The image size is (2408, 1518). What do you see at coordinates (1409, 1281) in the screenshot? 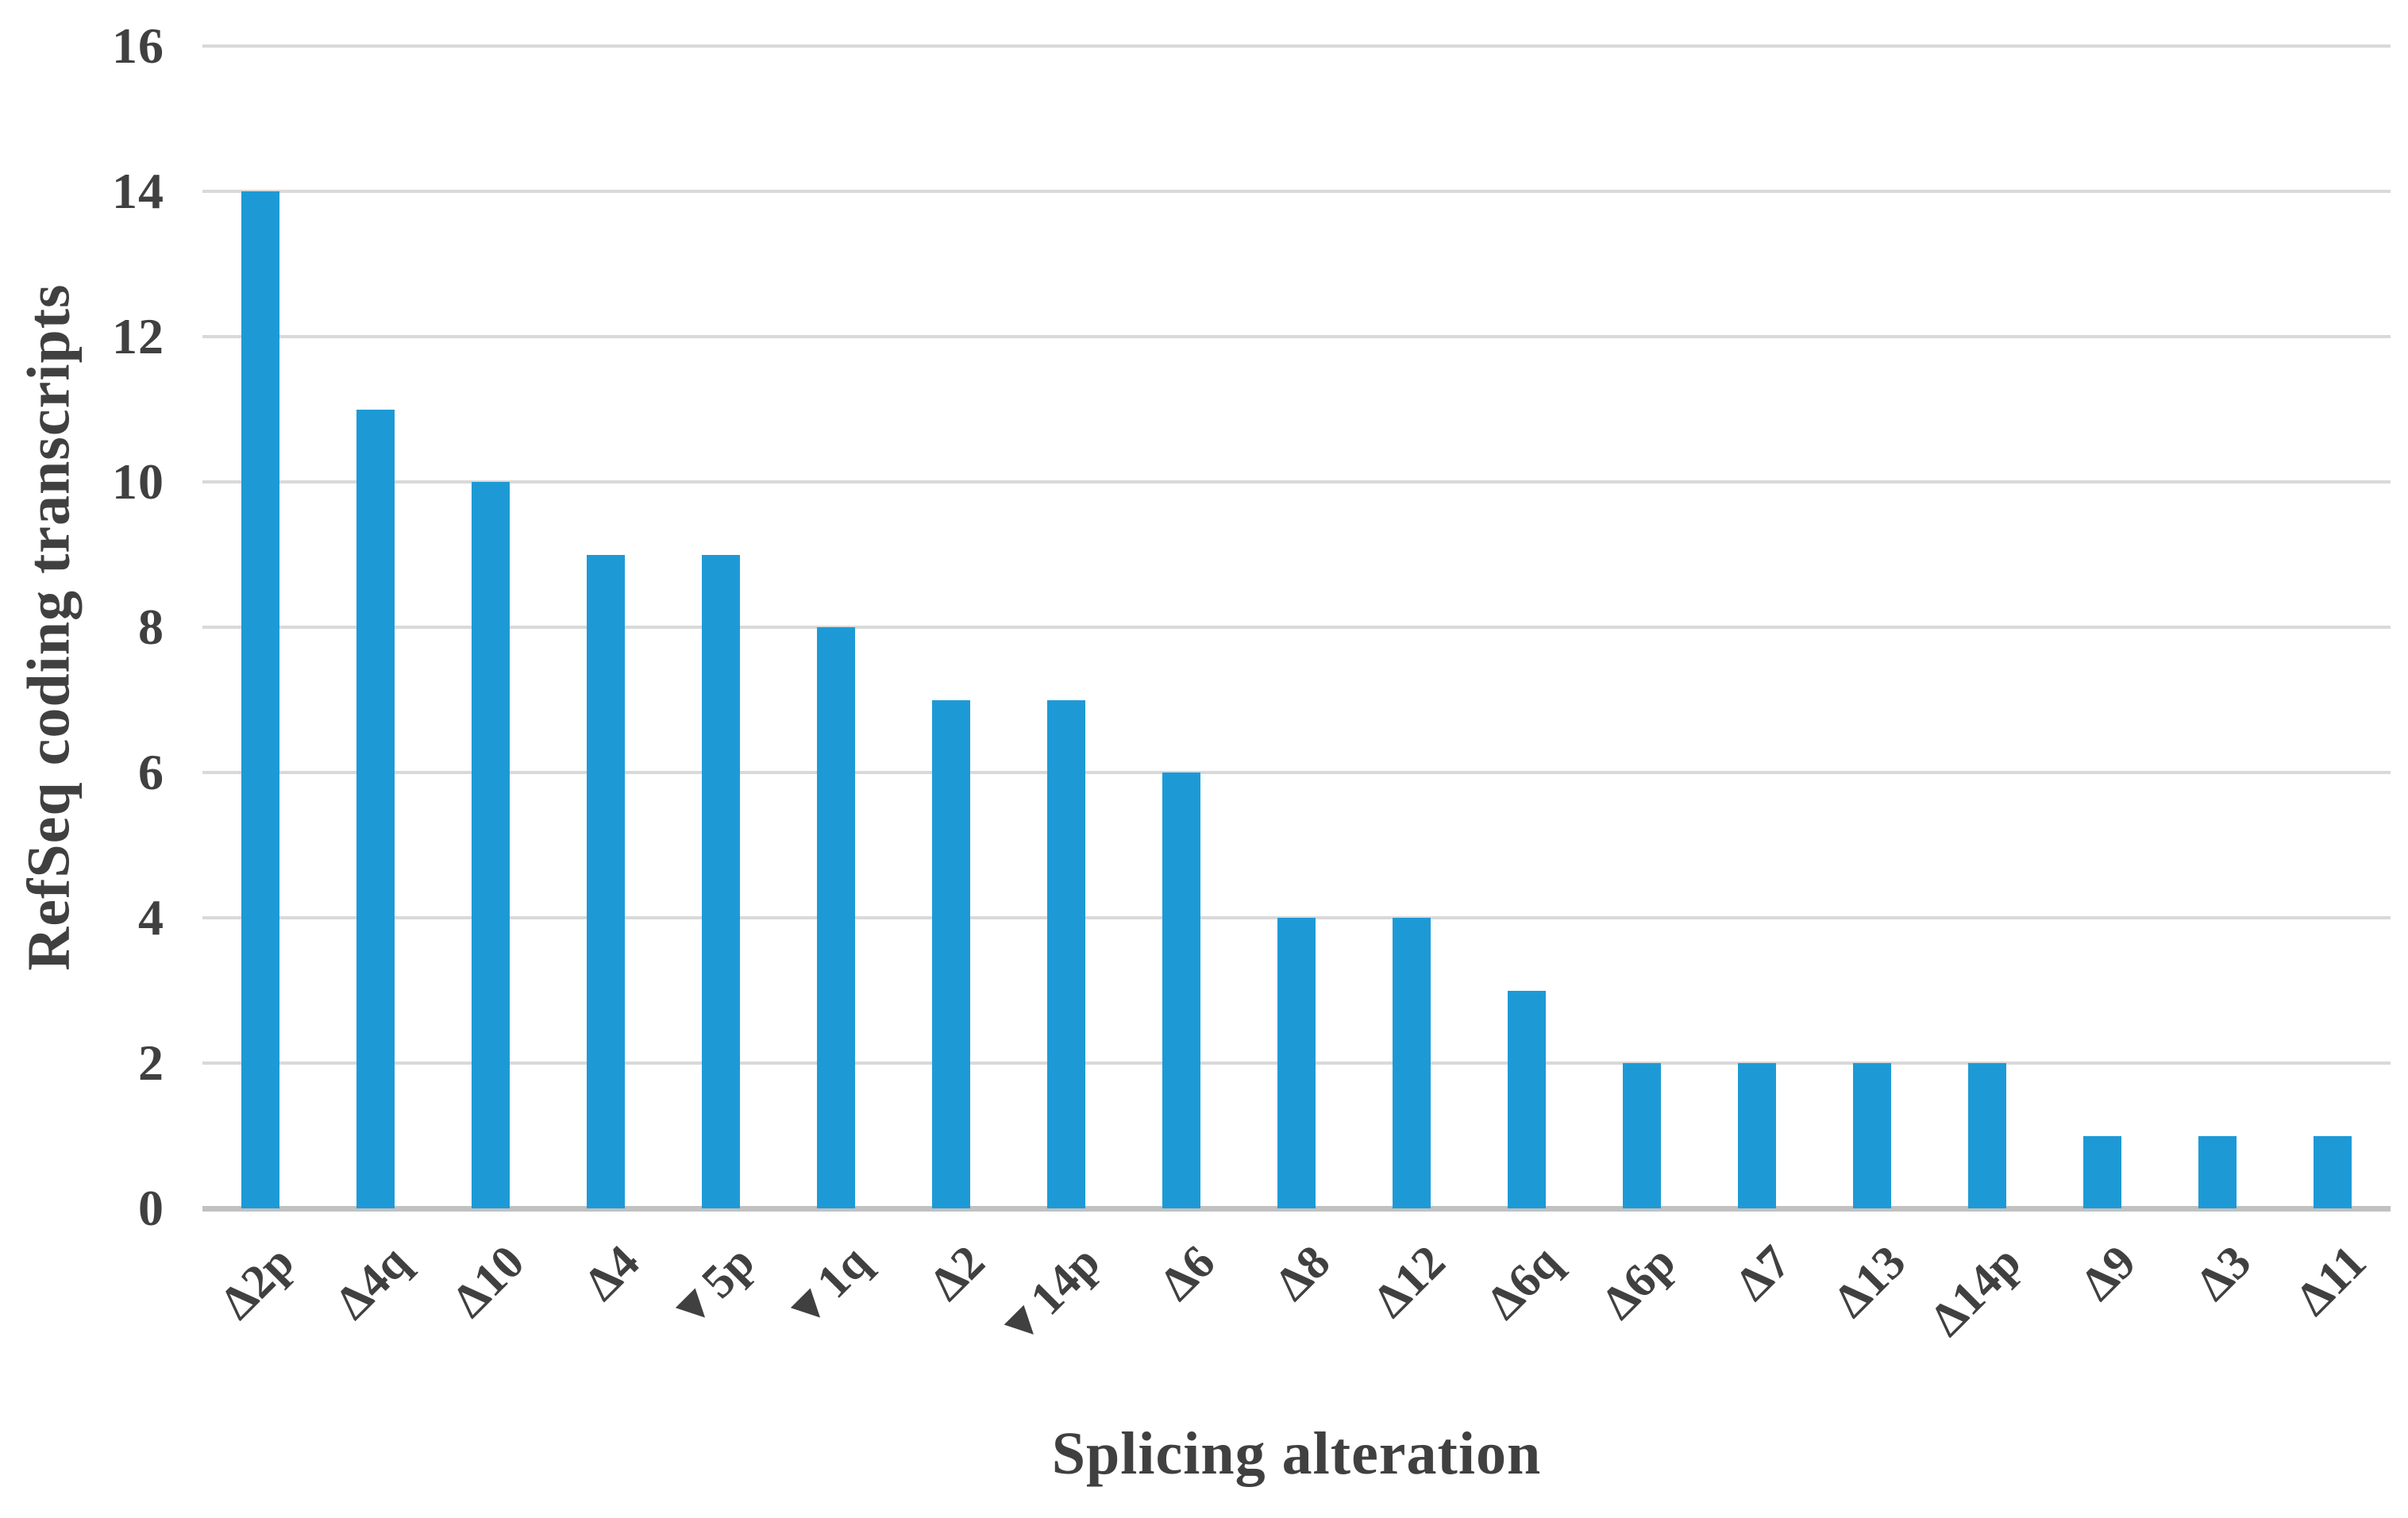
I see `x-tick-label: Δ12` at bounding box center [1409, 1281].